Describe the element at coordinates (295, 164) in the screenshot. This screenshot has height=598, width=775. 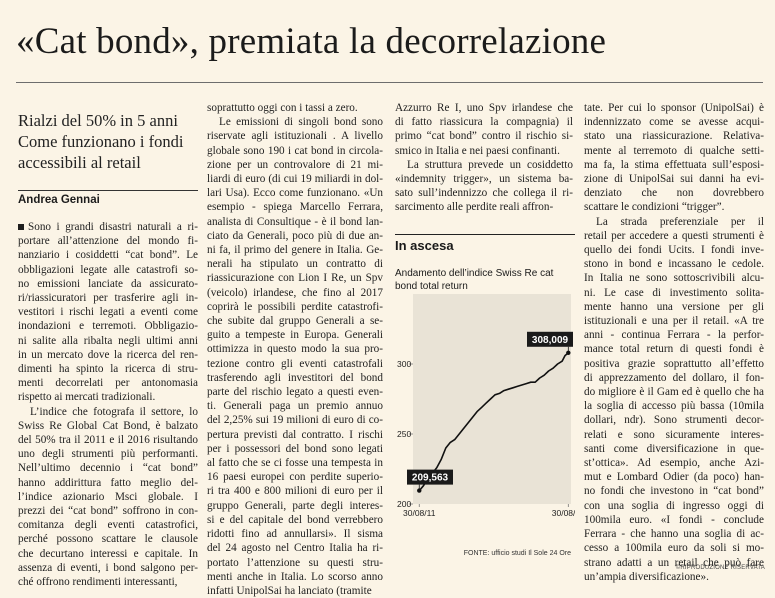
I see `article-line: zione per un controvalore di 21 mi-` at that location.